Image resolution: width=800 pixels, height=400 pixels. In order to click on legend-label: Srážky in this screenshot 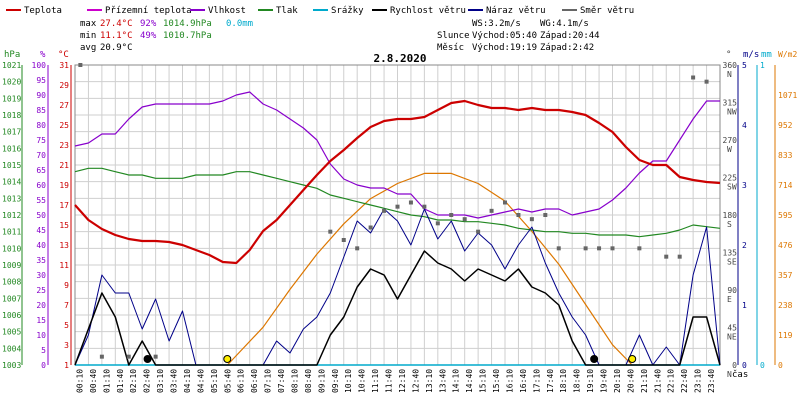, I will do `click(347, 11)`.